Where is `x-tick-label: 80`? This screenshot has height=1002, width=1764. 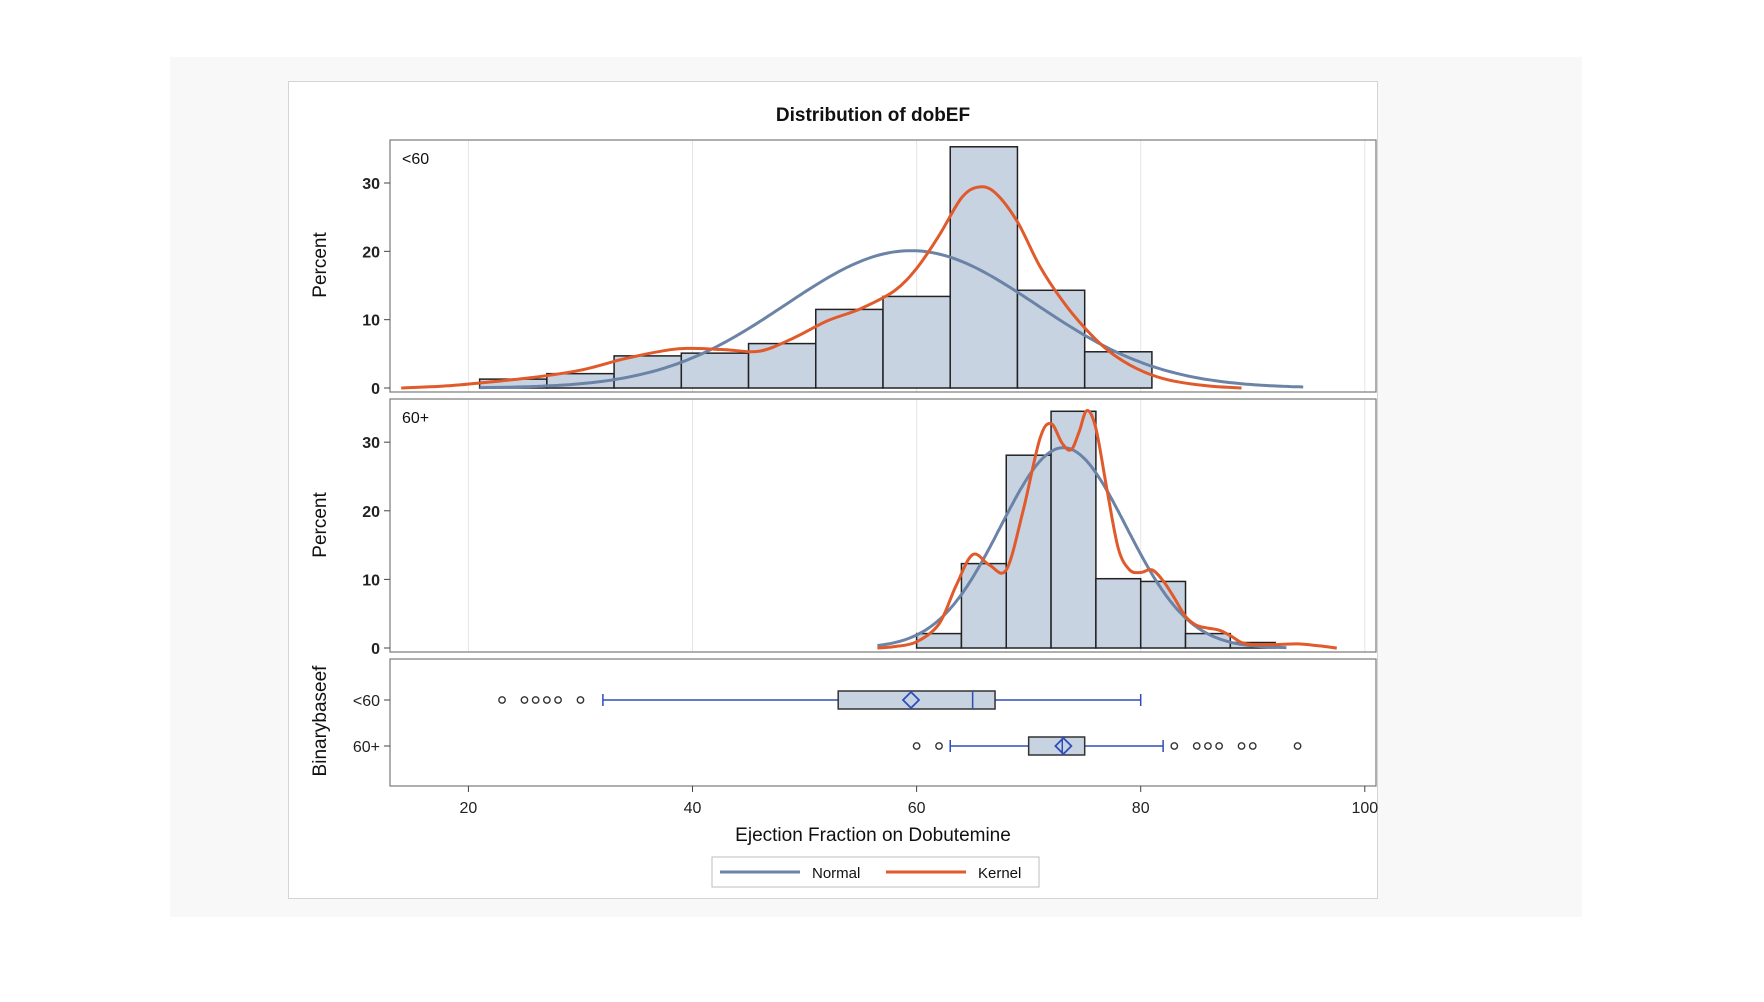
x-tick-label: 80 is located at coordinates (1141, 808).